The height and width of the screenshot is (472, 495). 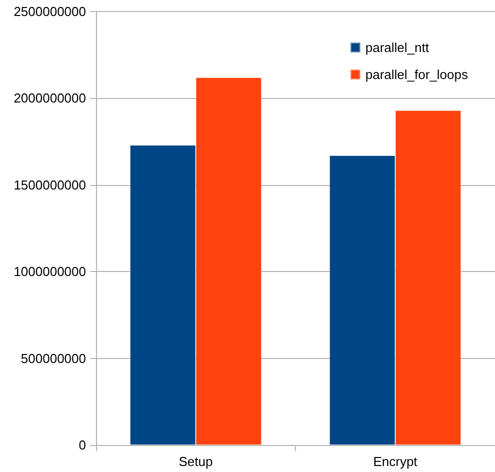 I want to click on x-tick-label: Encrypt, so click(x=395, y=461).